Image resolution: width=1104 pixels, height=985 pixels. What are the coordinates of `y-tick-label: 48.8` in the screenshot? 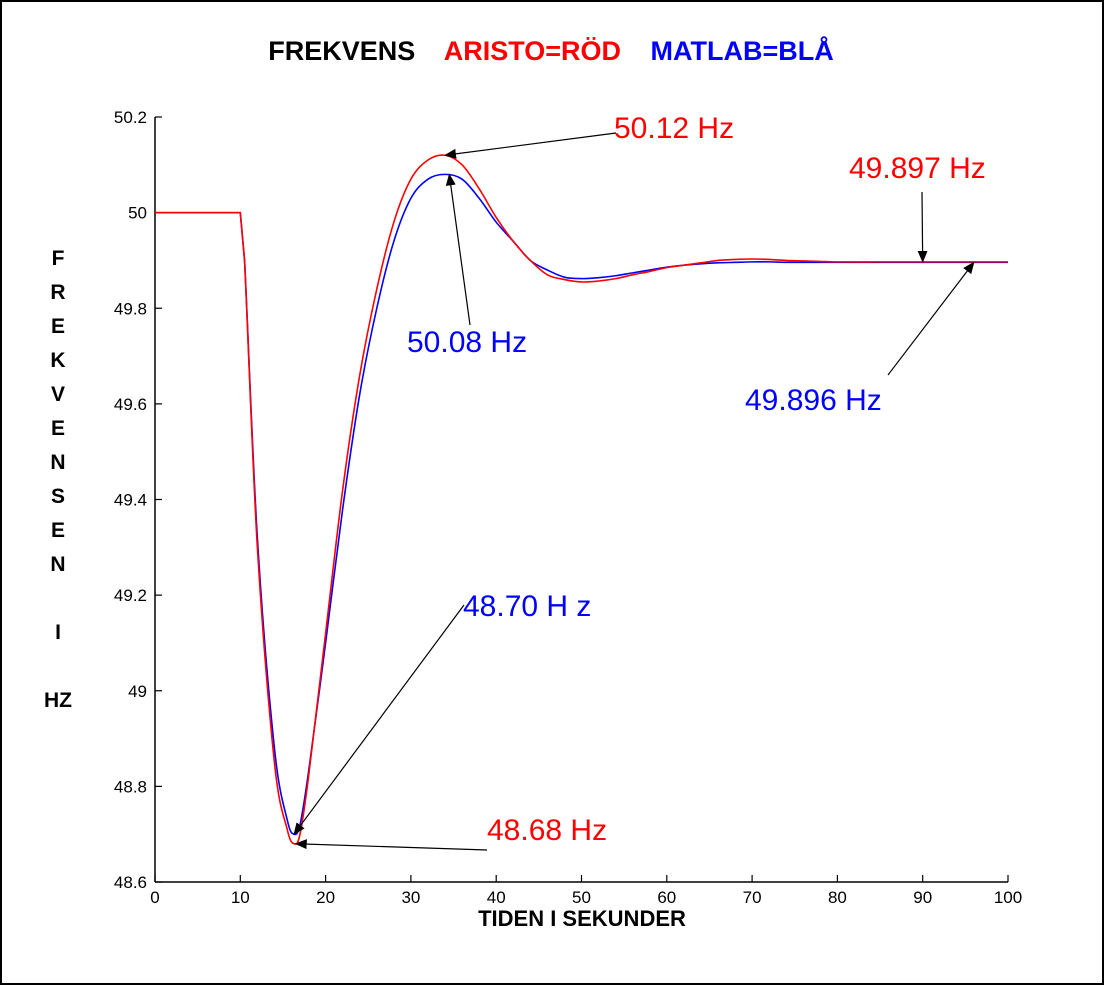 It's located at (130, 786).